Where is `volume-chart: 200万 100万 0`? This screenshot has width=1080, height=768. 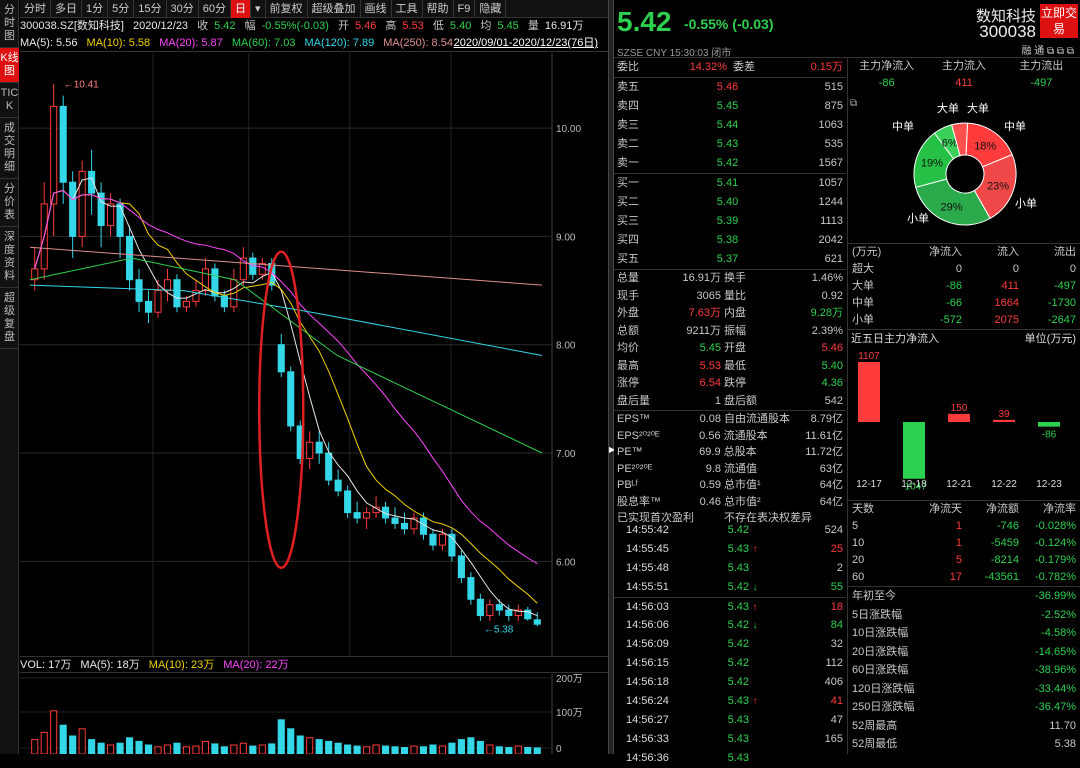 volume-chart: 200万 100万 0 is located at coordinates (314, 714).